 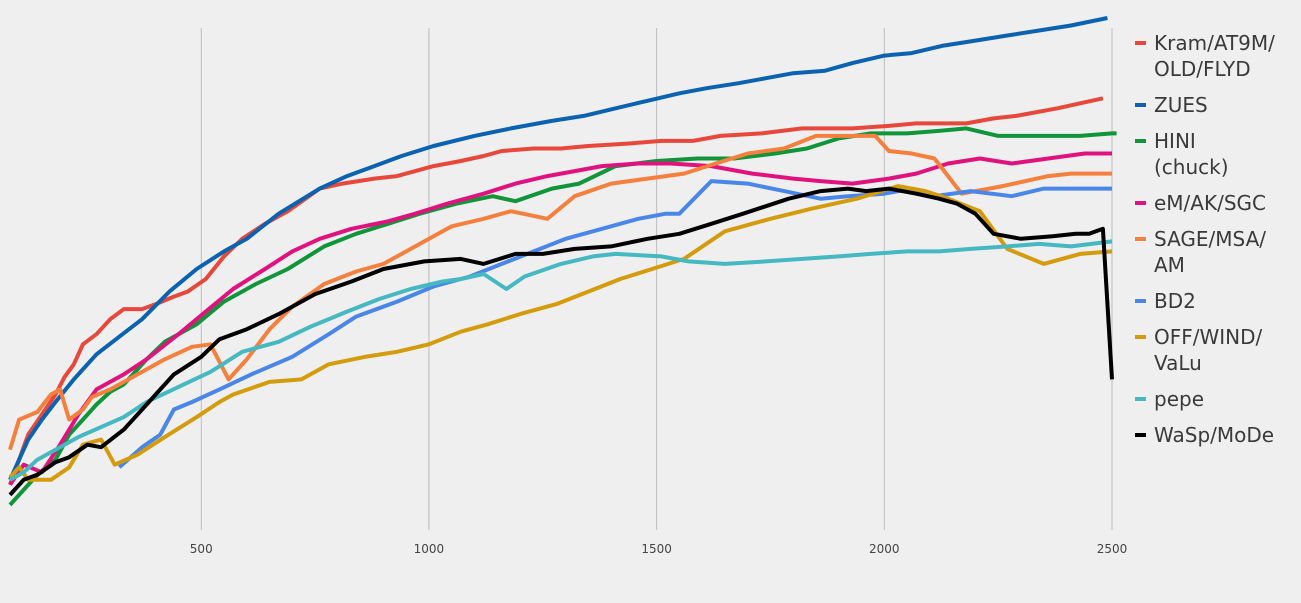 I want to click on x-axis-ticks: 500 1000 1500 2000 2500, so click(x=658, y=549).